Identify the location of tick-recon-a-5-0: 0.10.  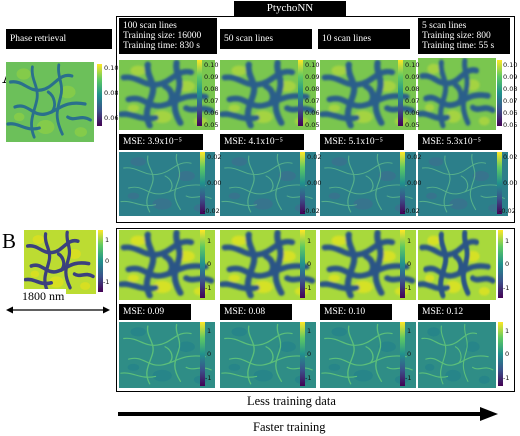
(510, 65).